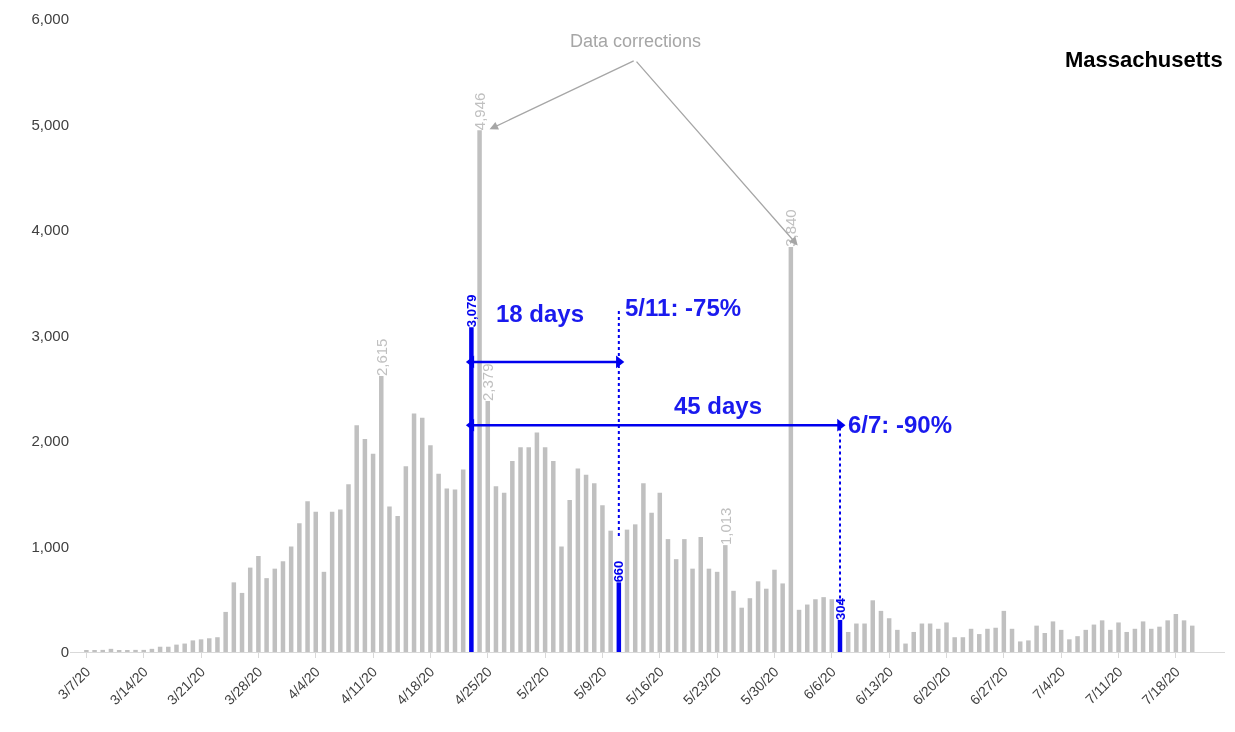 Image resolution: width=1235 pixels, height=732 pixels. I want to click on y-tick-label: 6,000, so click(50, 19).